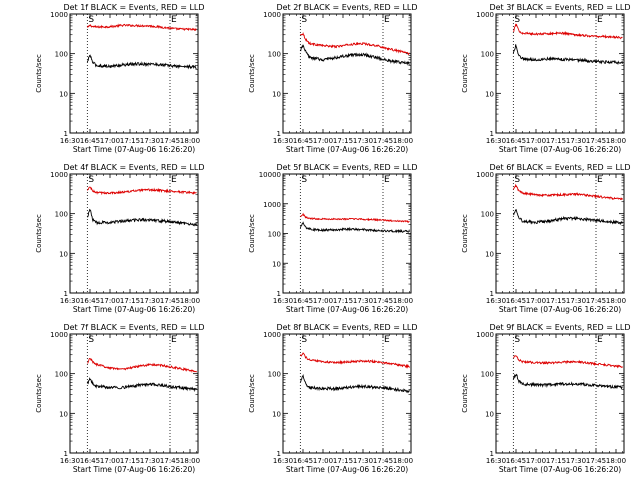 The image size is (640, 480). I want to click on panel-title: Det 4f BLACK = Events, RED = LLD, so click(133, 167).